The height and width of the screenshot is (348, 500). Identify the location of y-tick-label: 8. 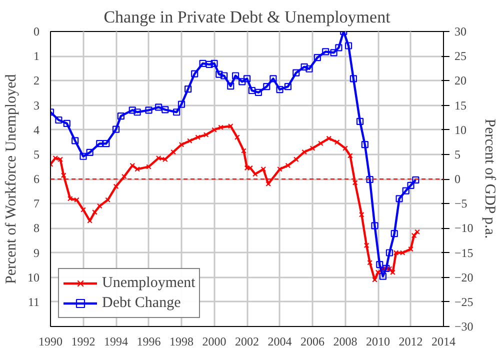
(37, 228).